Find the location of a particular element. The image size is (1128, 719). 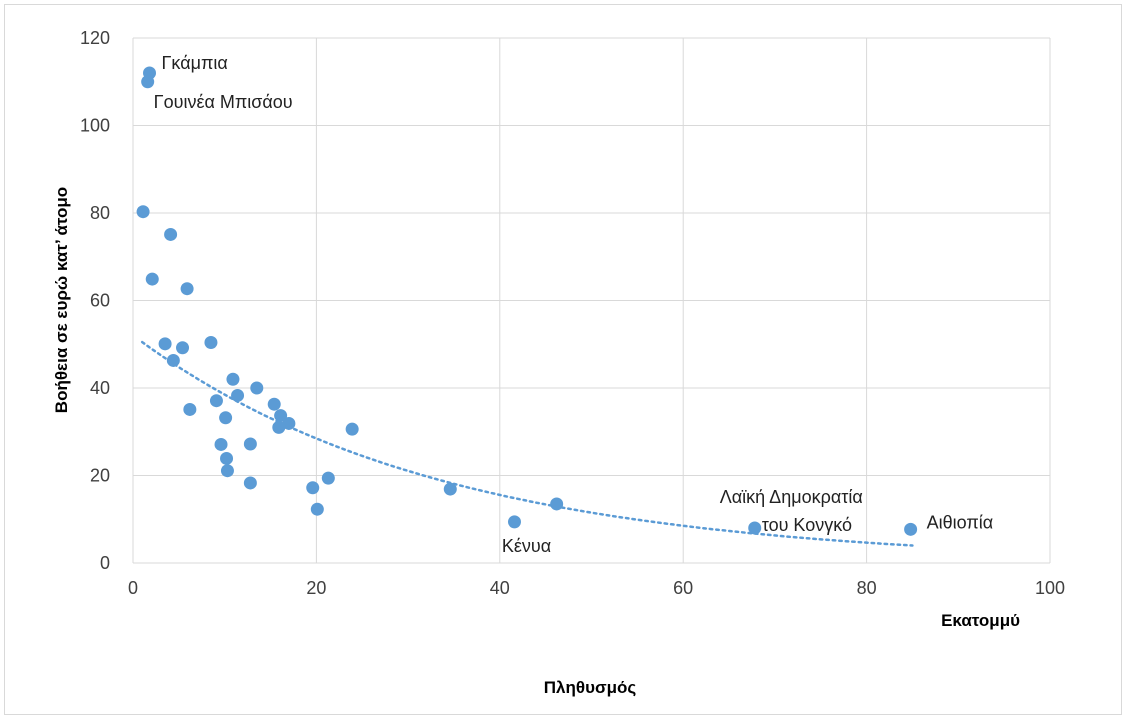

x-tick-label: 80 is located at coordinates (867, 588).